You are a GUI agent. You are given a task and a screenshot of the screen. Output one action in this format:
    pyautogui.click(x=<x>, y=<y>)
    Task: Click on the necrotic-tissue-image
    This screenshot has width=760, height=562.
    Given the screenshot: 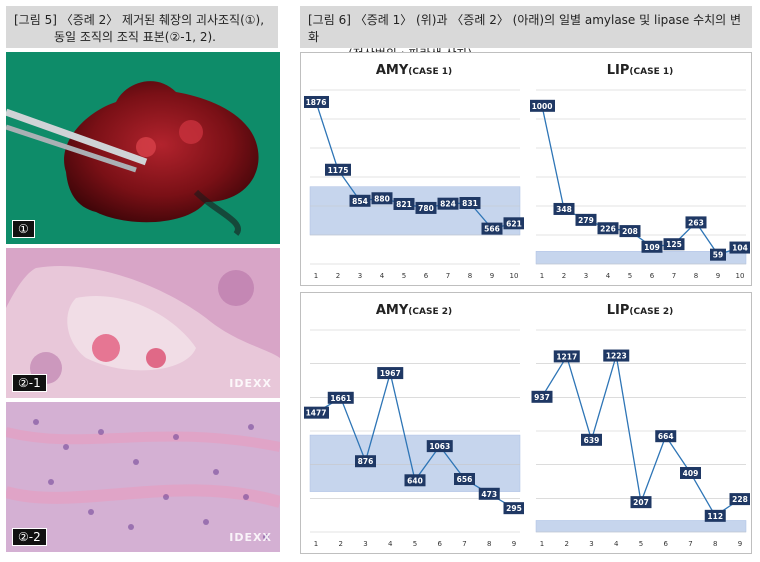 What is the action you would take?
    pyautogui.click(x=143, y=148)
    